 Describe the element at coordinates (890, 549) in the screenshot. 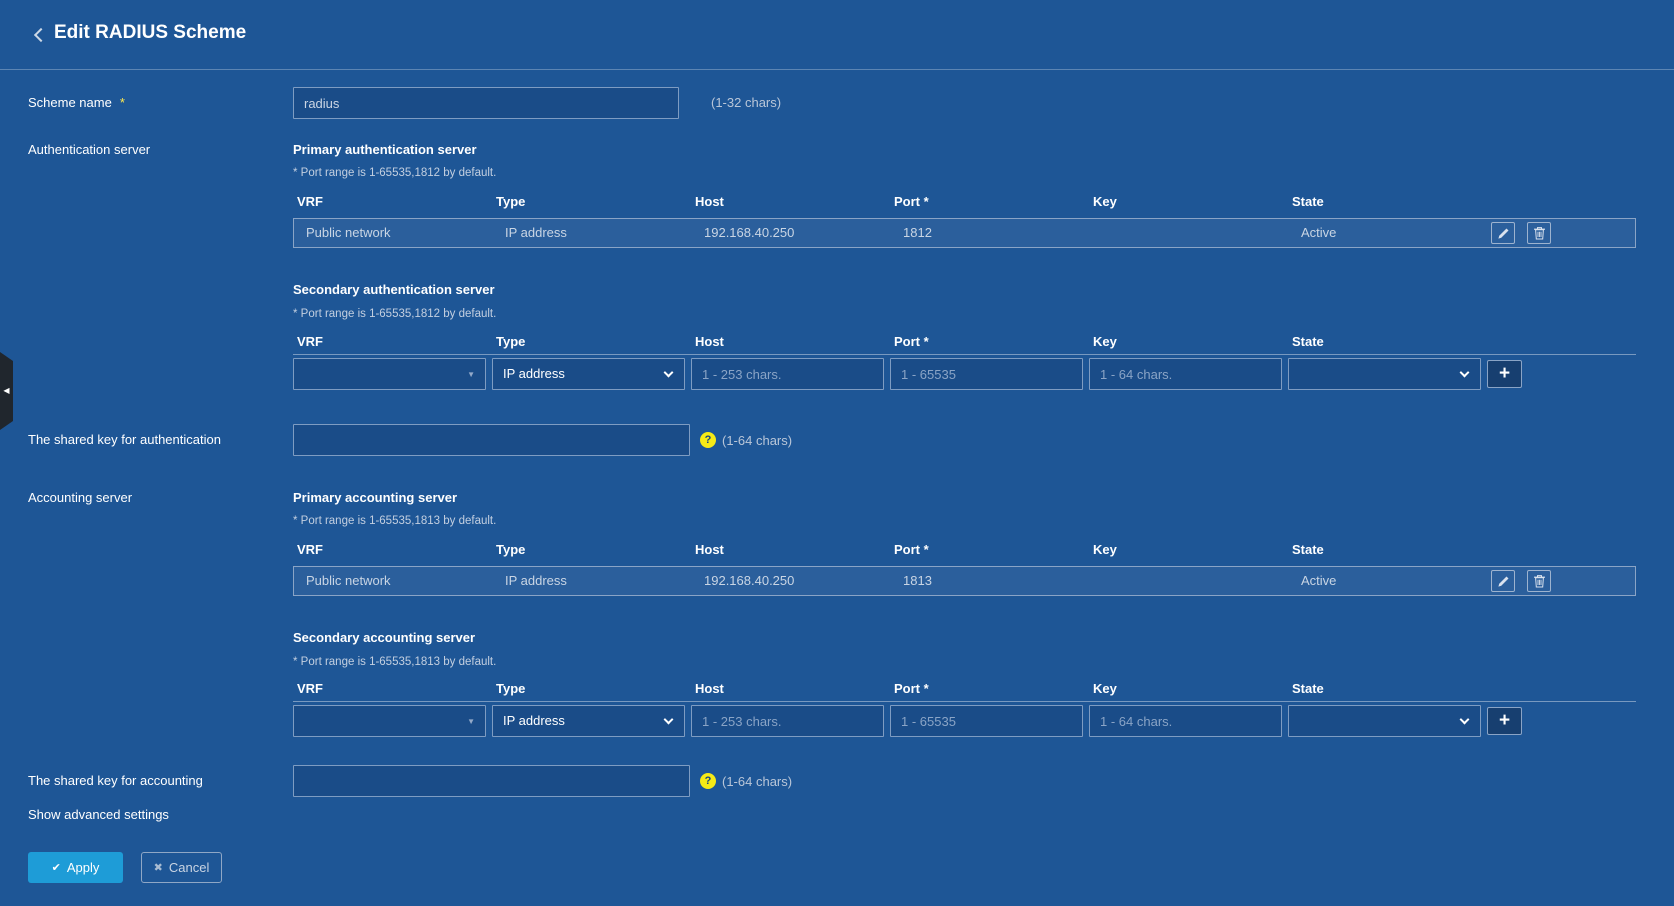

I see `primary-acct-column-headers: VRF Type Host Port * Key State` at that location.